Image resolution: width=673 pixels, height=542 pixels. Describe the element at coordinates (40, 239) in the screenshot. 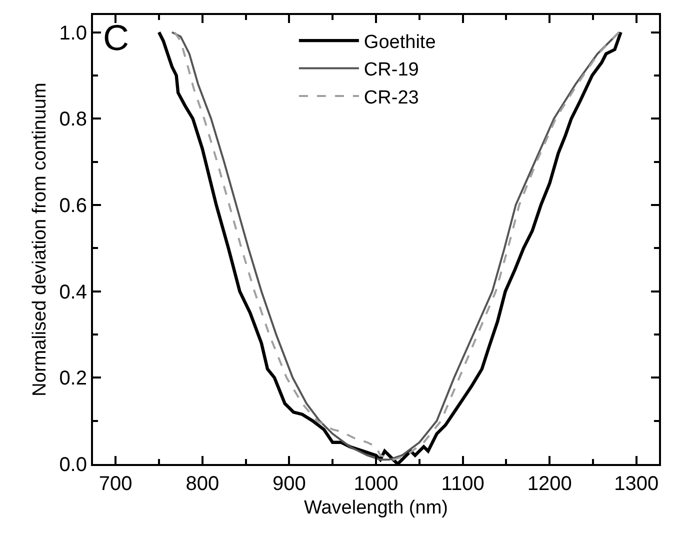

I see `y-axis-title: Normalised deviation from continuum` at that location.